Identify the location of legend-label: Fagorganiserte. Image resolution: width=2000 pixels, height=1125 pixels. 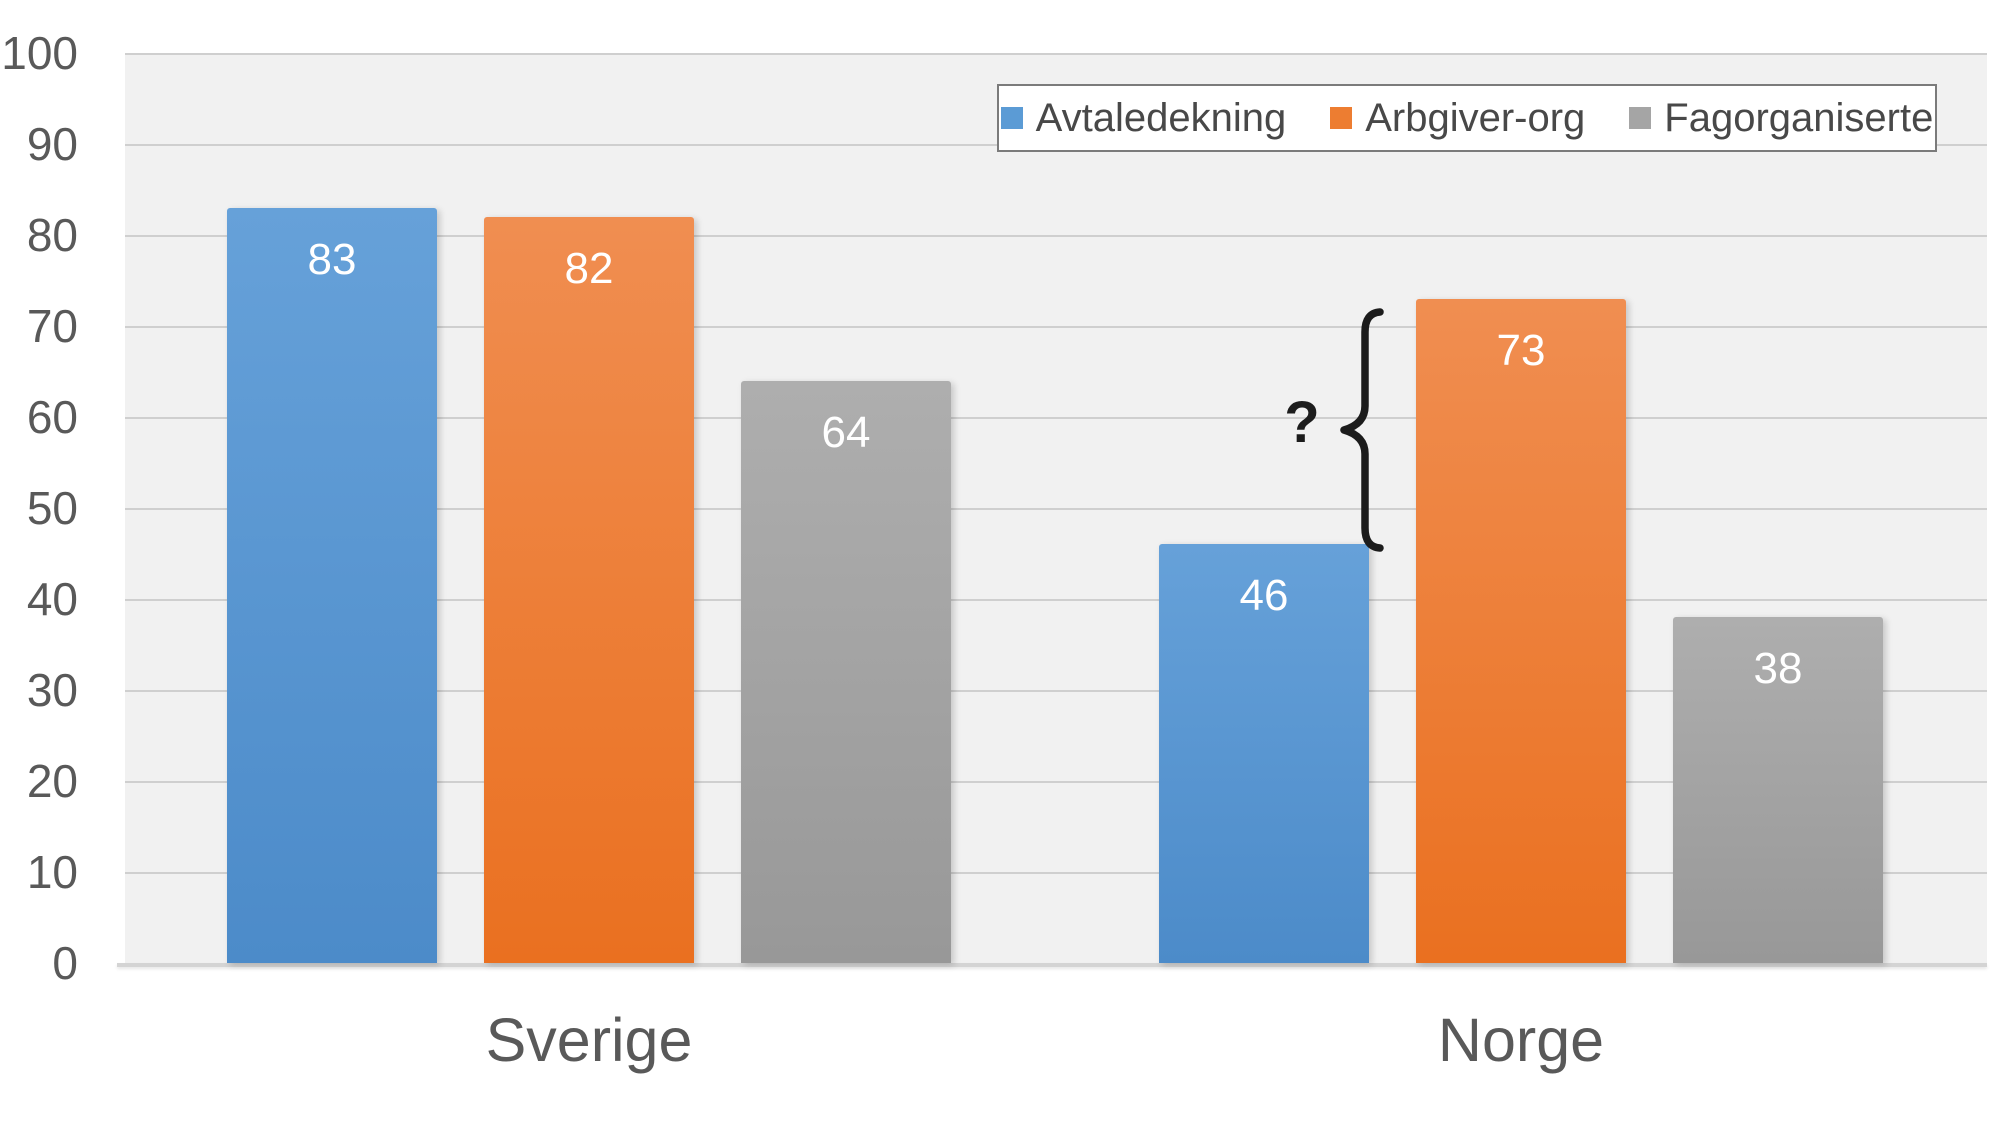
(1799, 118).